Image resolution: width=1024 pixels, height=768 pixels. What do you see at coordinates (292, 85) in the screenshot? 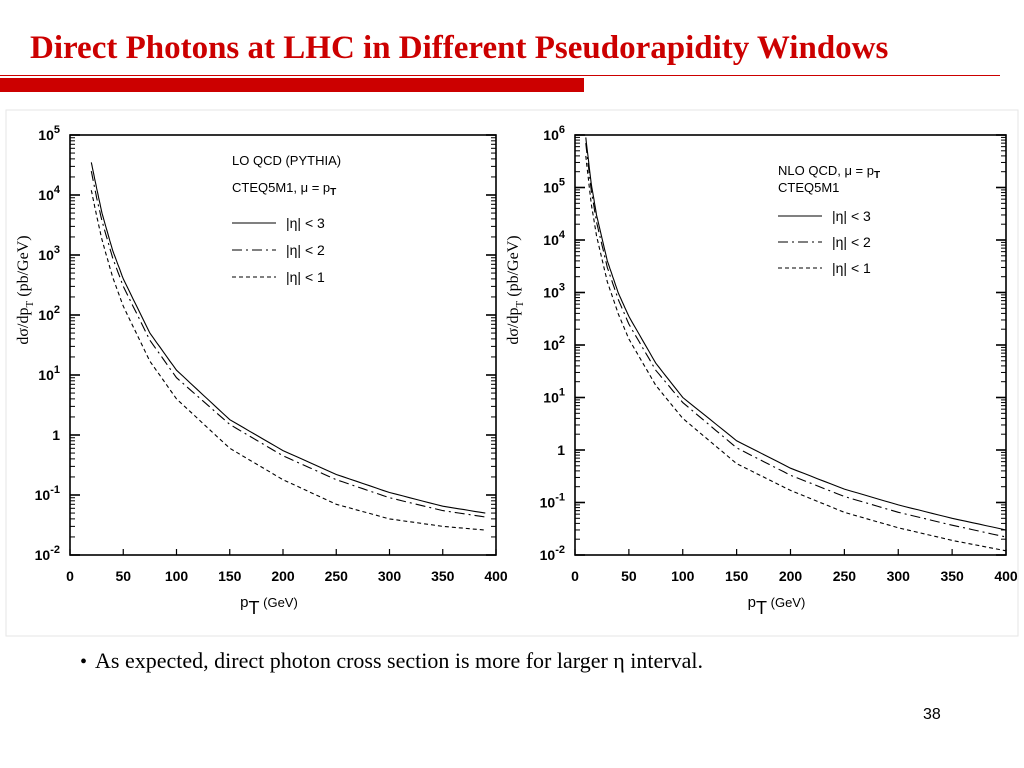
I see `title-rule-thick` at bounding box center [292, 85].